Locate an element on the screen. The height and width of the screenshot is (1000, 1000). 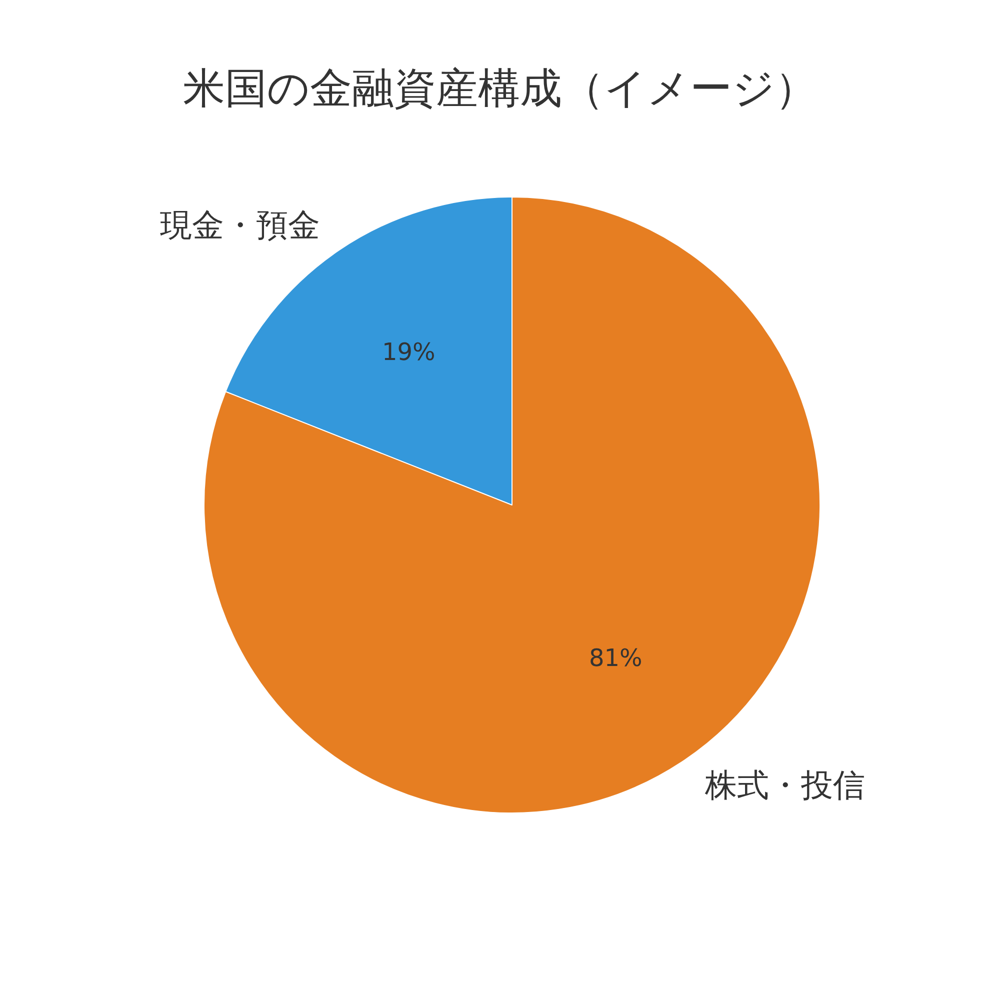
slice-label: 現金・預金 is located at coordinates (240, 225).